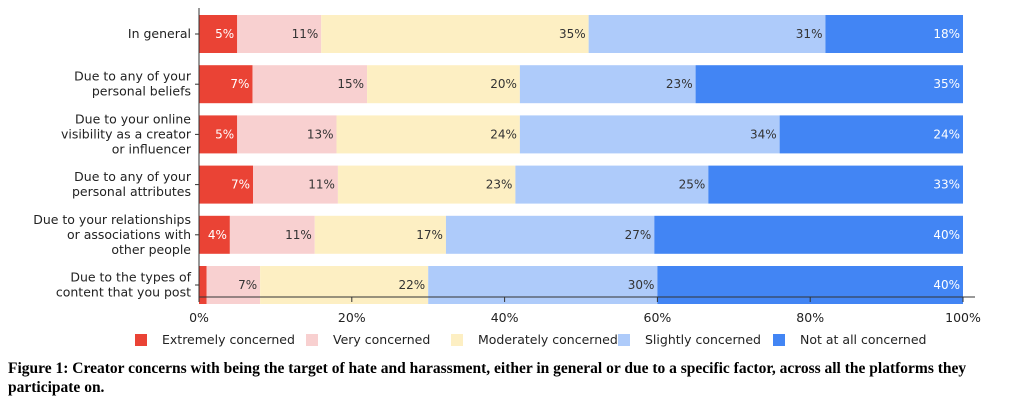 The height and width of the screenshot is (405, 1031). What do you see at coordinates (412, 285) in the screenshot?
I see `data-label-3-row-6: 22%` at bounding box center [412, 285].